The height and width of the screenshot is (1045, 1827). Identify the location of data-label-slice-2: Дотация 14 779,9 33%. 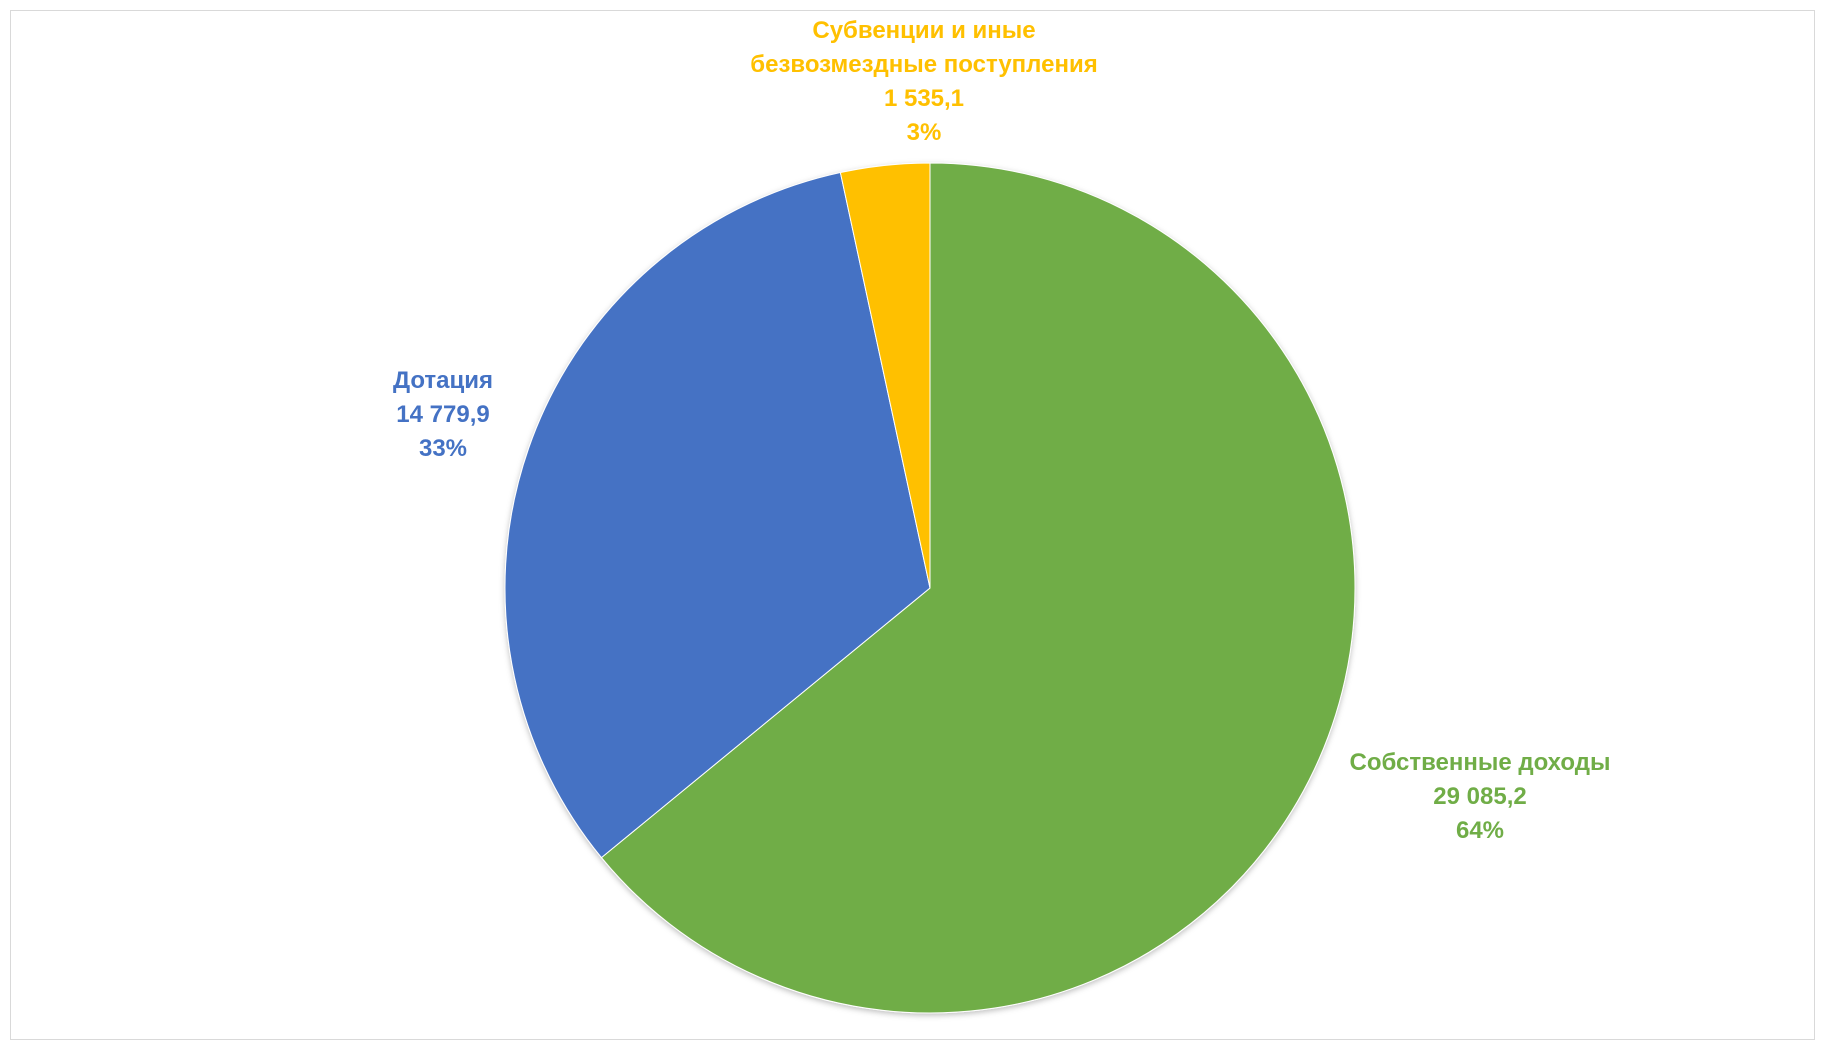
(443, 414).